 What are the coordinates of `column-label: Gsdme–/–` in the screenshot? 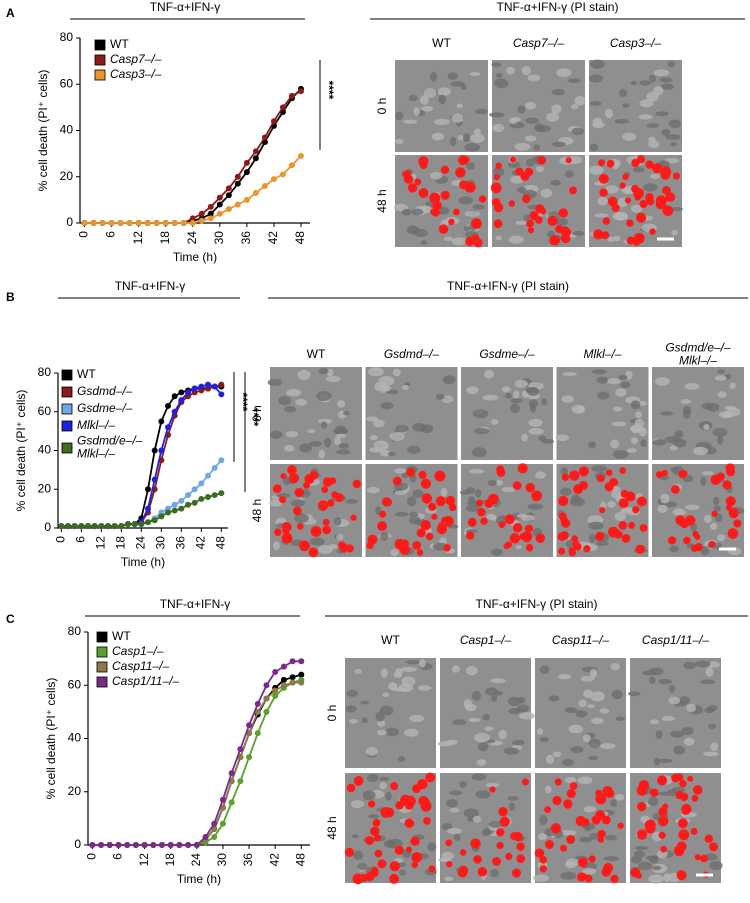 It's located at (507, 354).